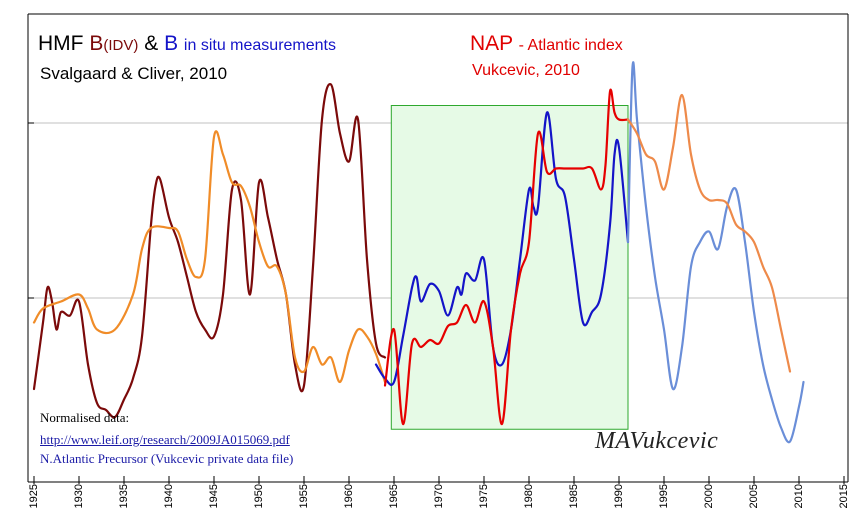 Image resolution: width=859 pixels, height=522 pixels. What do you see at coordinates (491, 43) in the screenshot?
I see `title-nap: NAP` at bounding box center [491, 43].